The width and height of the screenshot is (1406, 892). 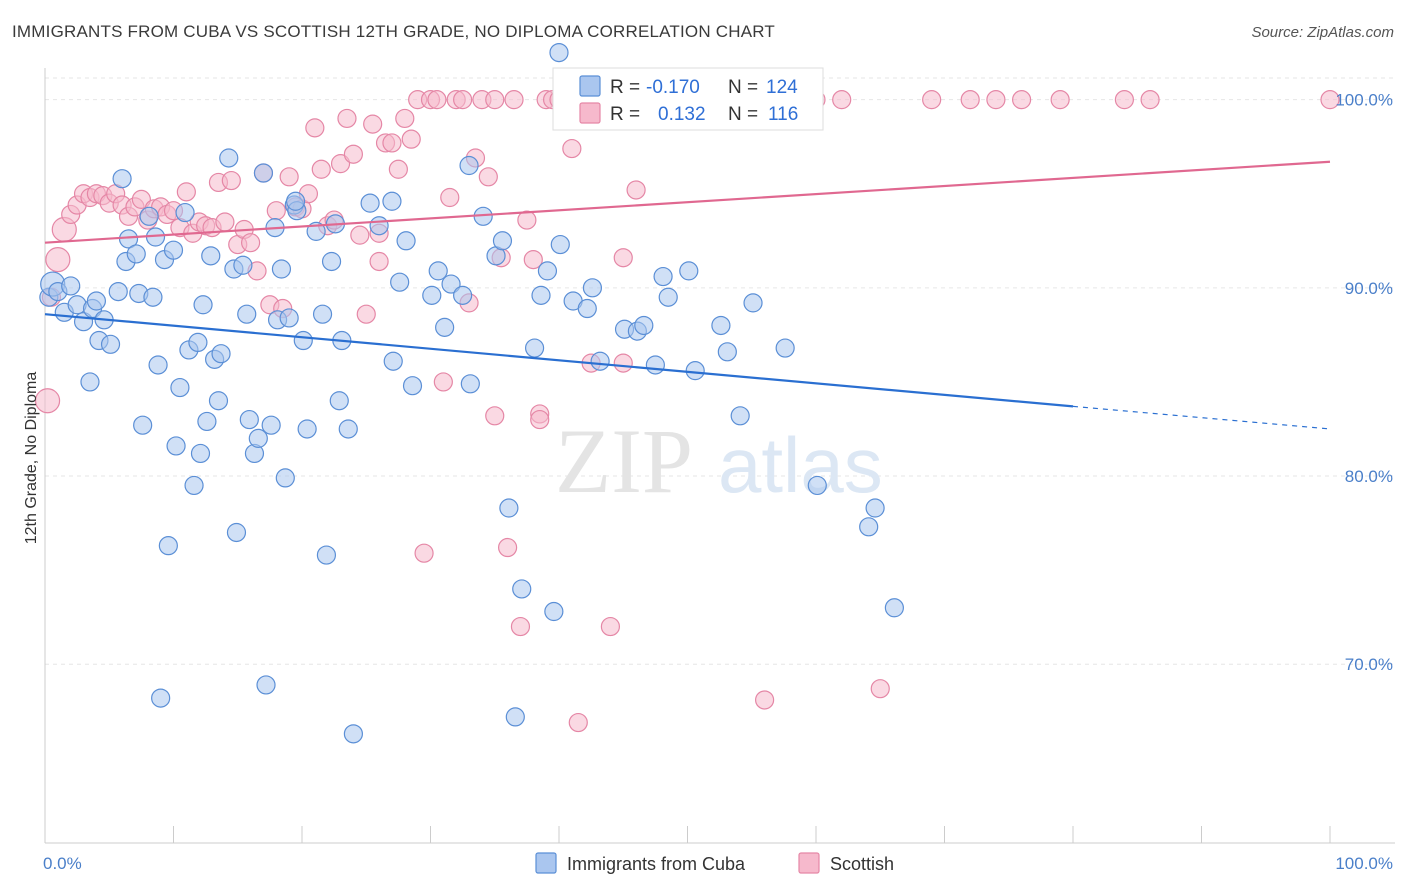 What do you see at coordinates (1322, 32) in the screenshot?
I see `chart-source: Source: ZipAtlas.com` at bounding box center [1322, 32].